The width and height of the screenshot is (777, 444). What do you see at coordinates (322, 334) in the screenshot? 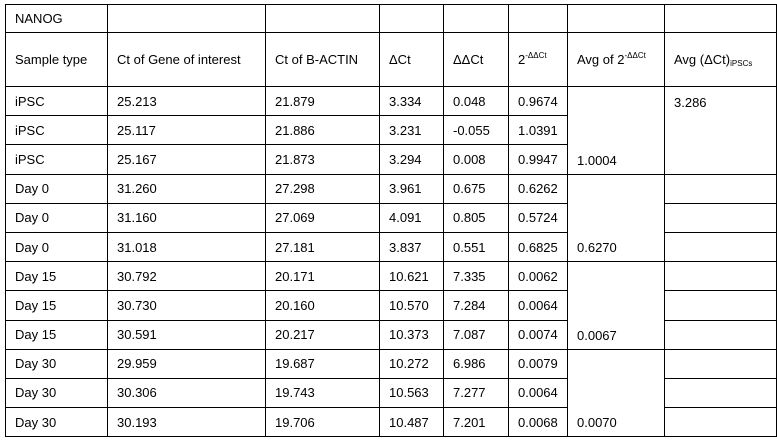
I see `ct-actin-cell: 20.217` at bounding box center [322, 334].